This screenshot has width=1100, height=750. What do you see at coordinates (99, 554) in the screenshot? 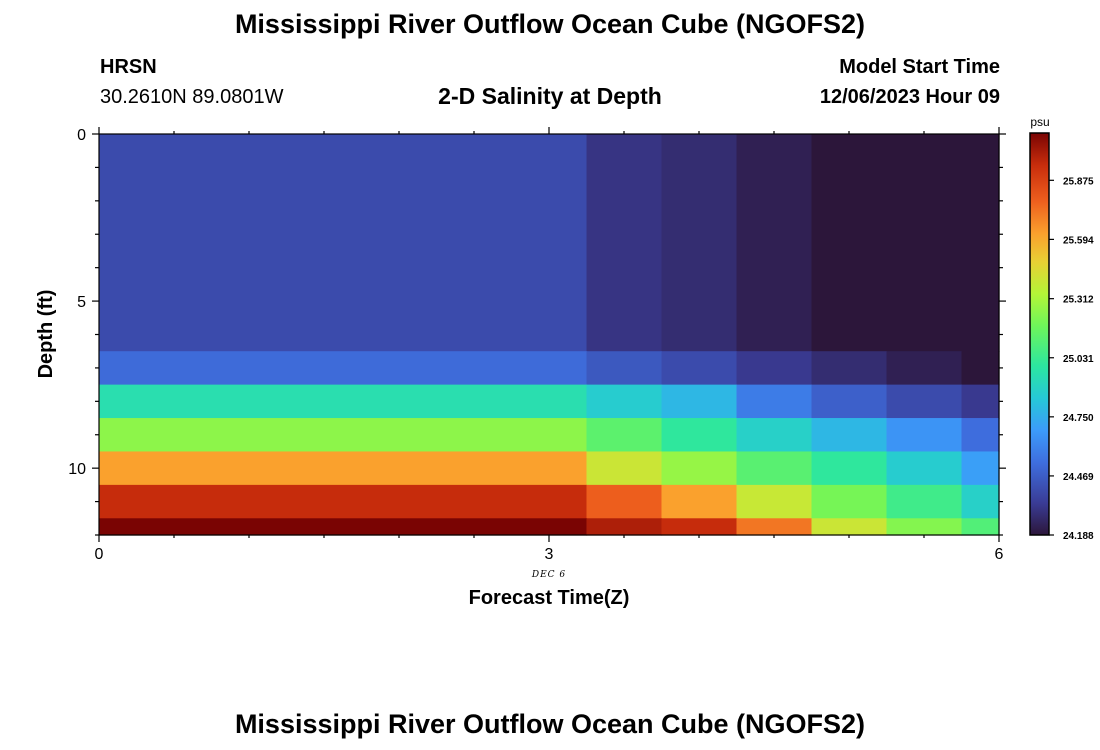
I see `x-tick-label: 0` at bounding box center [99, 554].